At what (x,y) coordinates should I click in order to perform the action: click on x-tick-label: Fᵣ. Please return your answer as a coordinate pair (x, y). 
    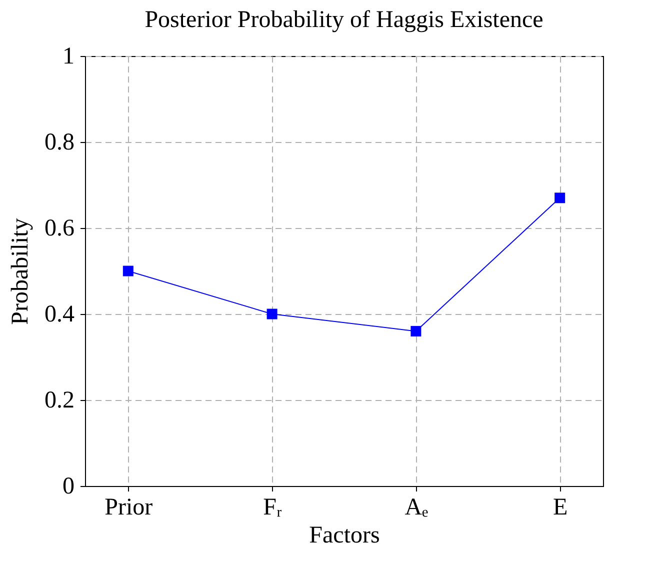
    Looking at the image, I should click on (272, 507).